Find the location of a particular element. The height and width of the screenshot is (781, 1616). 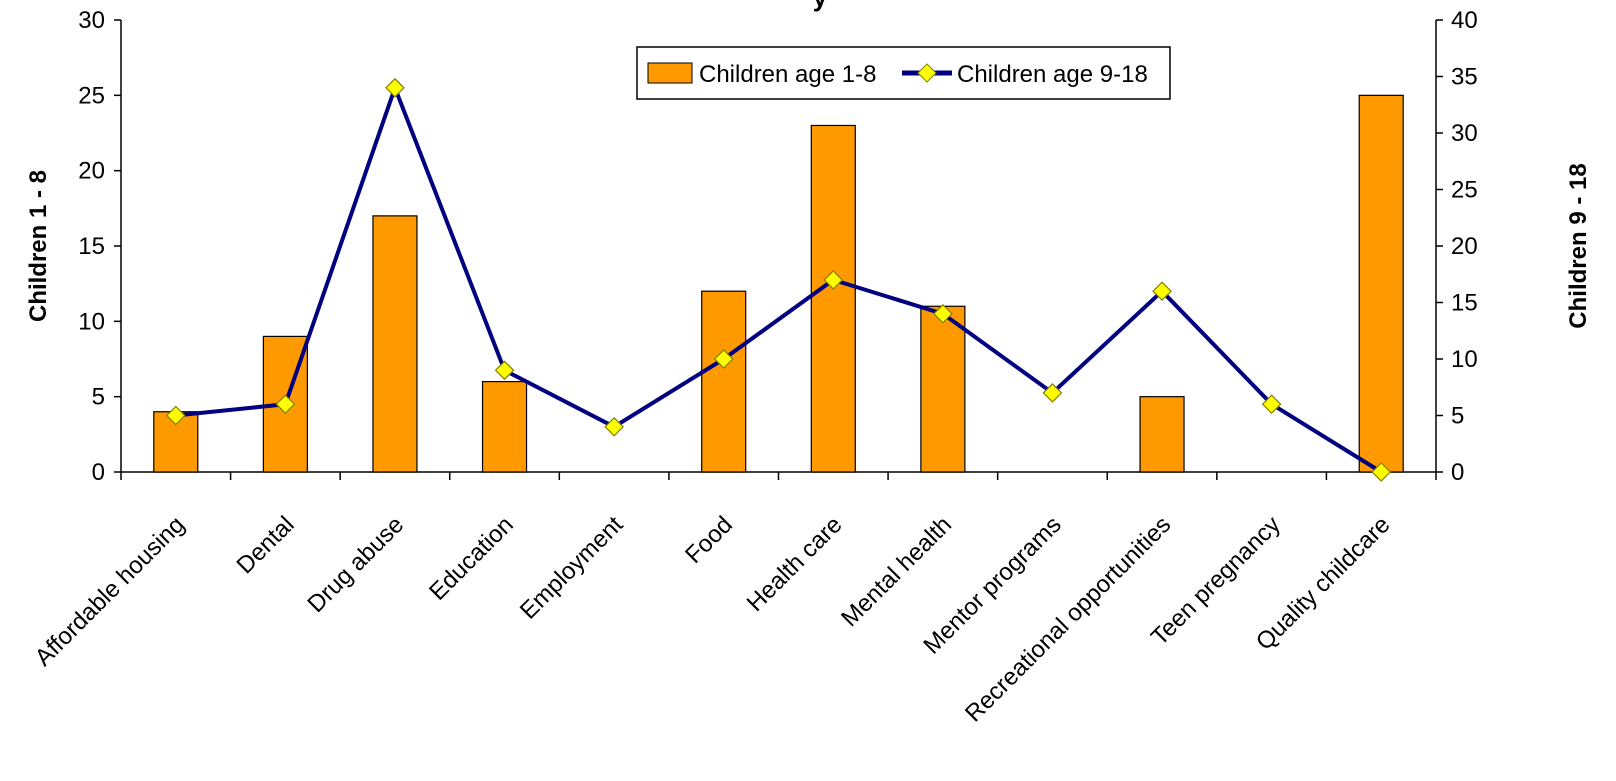

bar-mental-health is located at coordinates (943, 389).